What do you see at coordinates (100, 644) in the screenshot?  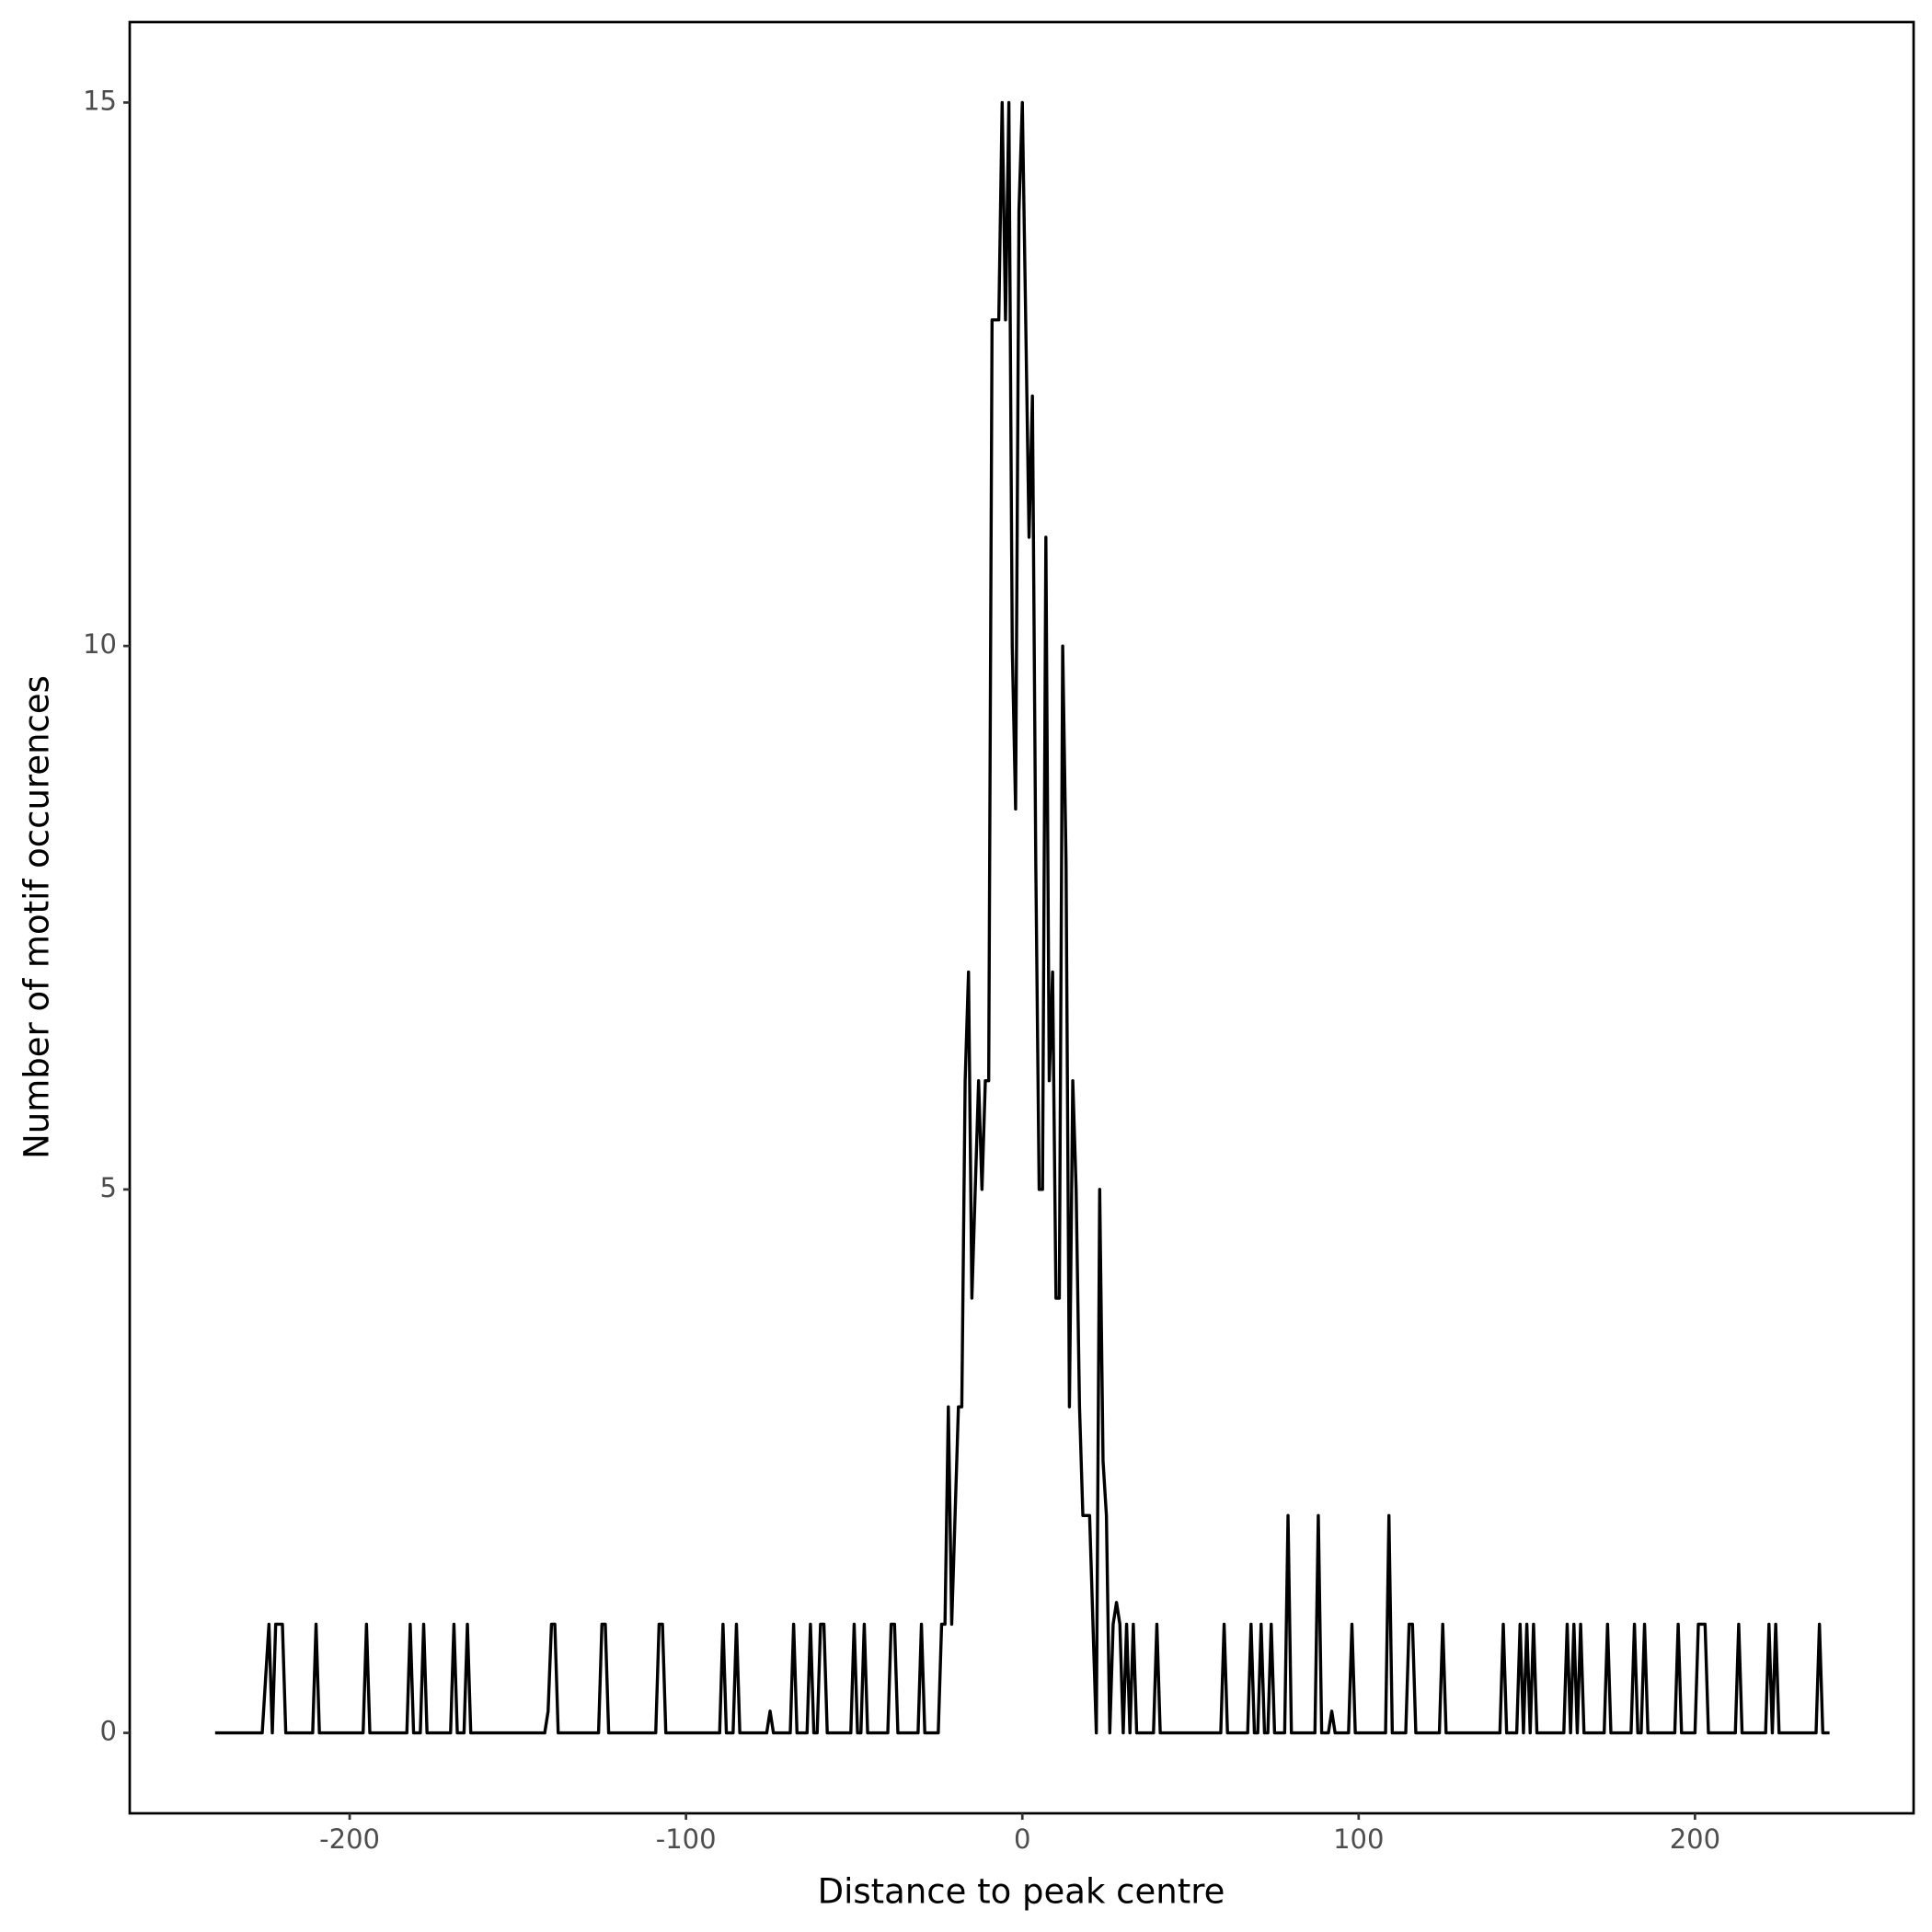 I see `y-tick-label: 10` at bounding box center [100, 644].